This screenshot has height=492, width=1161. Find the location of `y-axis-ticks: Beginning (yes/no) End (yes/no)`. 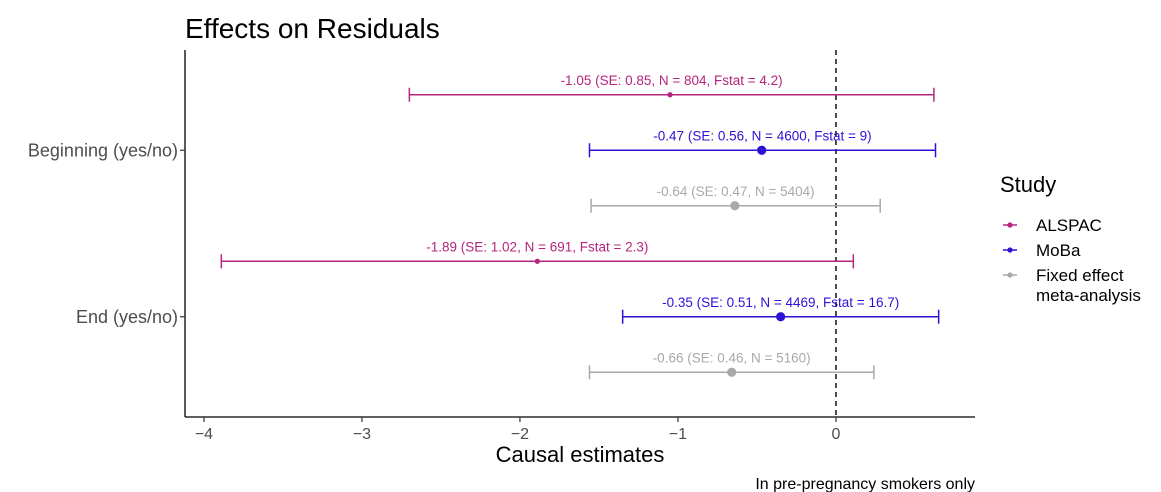

y-axis-ticks: Beginning (yes/no) End (yes/no) is located at coordinates (106, 233).